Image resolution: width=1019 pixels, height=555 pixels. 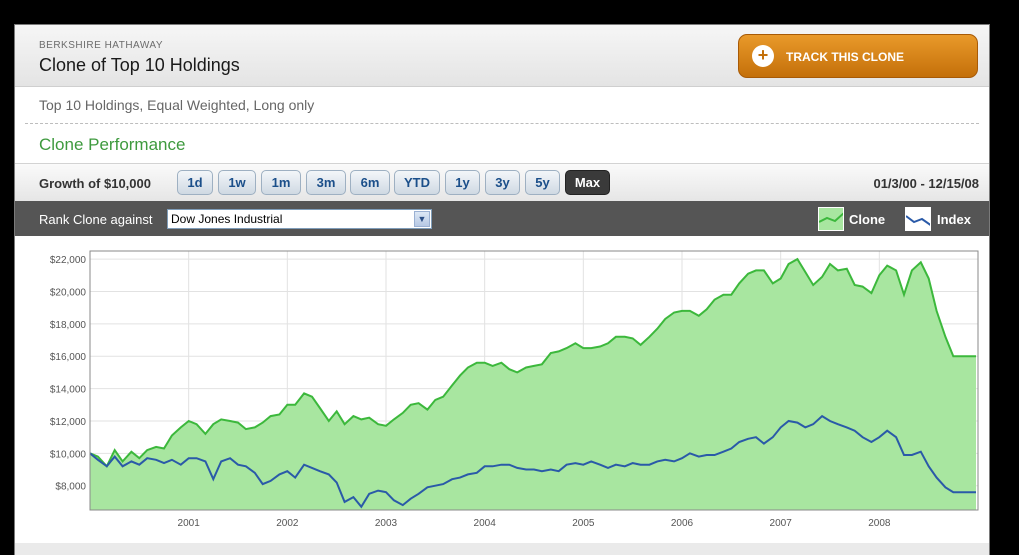 I want to click on track-clone-button: + TRACK THIS CLONE, so click(x=858, y=56).